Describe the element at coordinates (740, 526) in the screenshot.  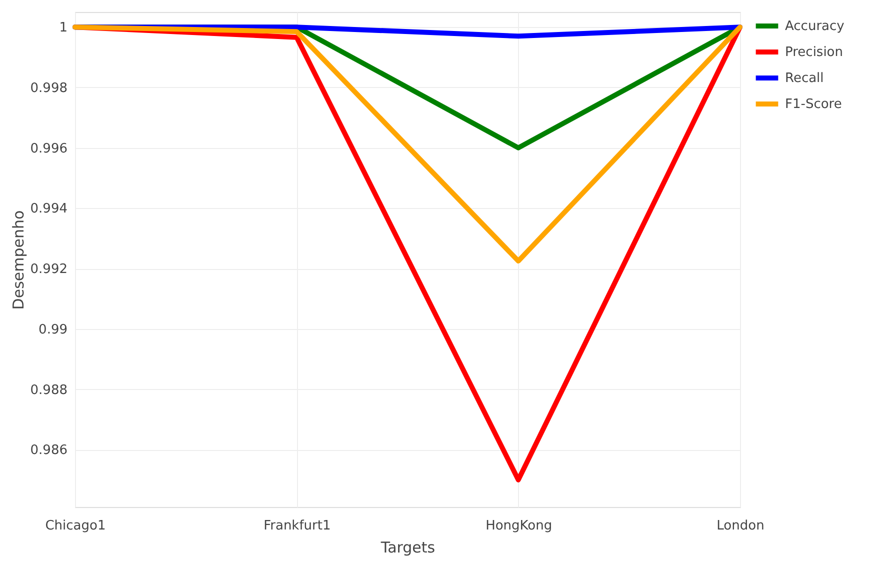
I see `x-tick-label: London` at that location.